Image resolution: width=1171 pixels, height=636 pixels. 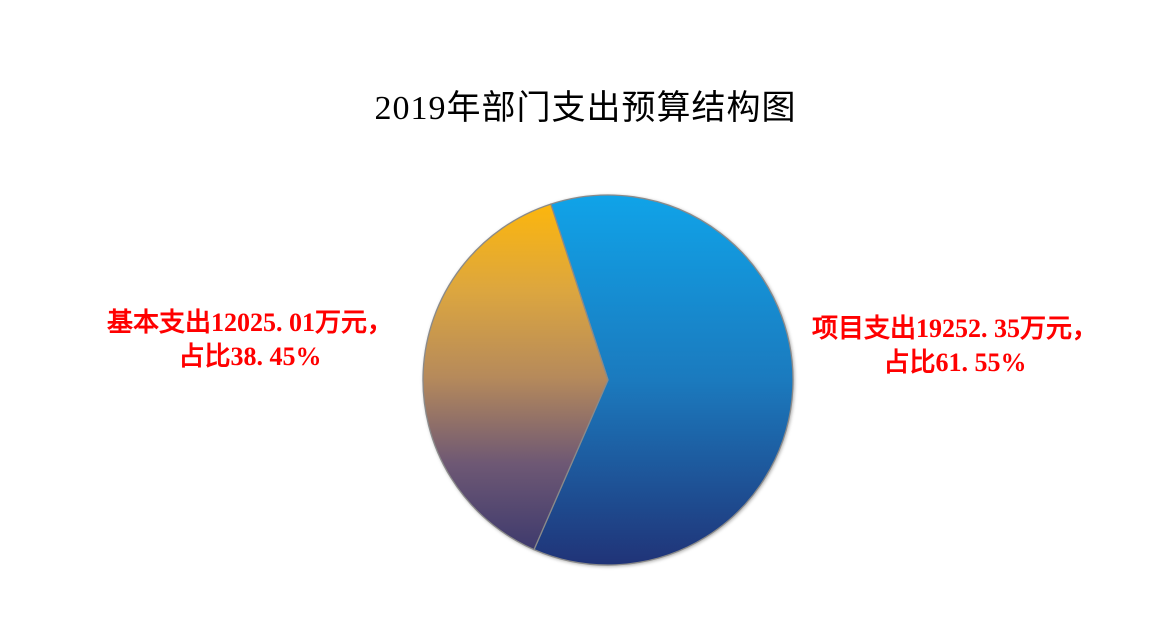 What do you see at coordinates (250, 340) in the screenshot?
I see `callout-basic-expenditure: 基本支出12025. 01万元， 占比38. 45%` at bounding box center [250, 340].